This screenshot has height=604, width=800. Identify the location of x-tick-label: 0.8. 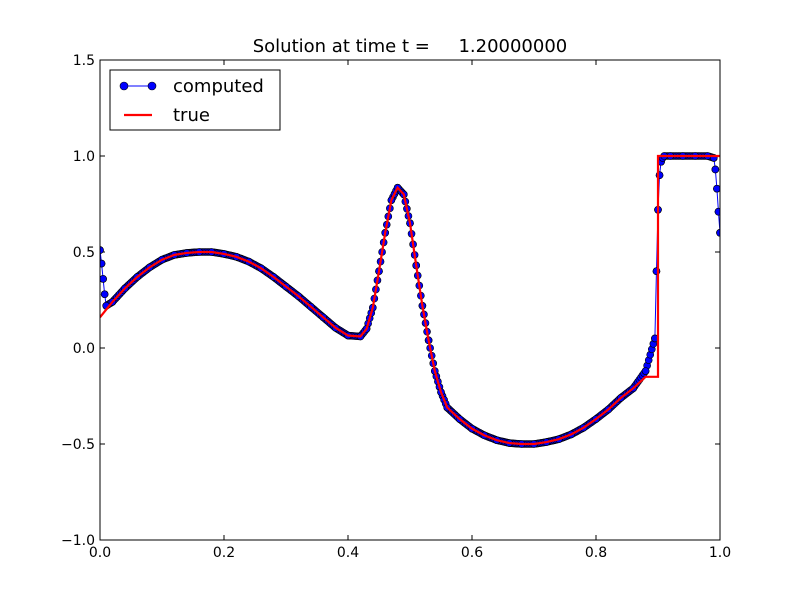
(596, 553).